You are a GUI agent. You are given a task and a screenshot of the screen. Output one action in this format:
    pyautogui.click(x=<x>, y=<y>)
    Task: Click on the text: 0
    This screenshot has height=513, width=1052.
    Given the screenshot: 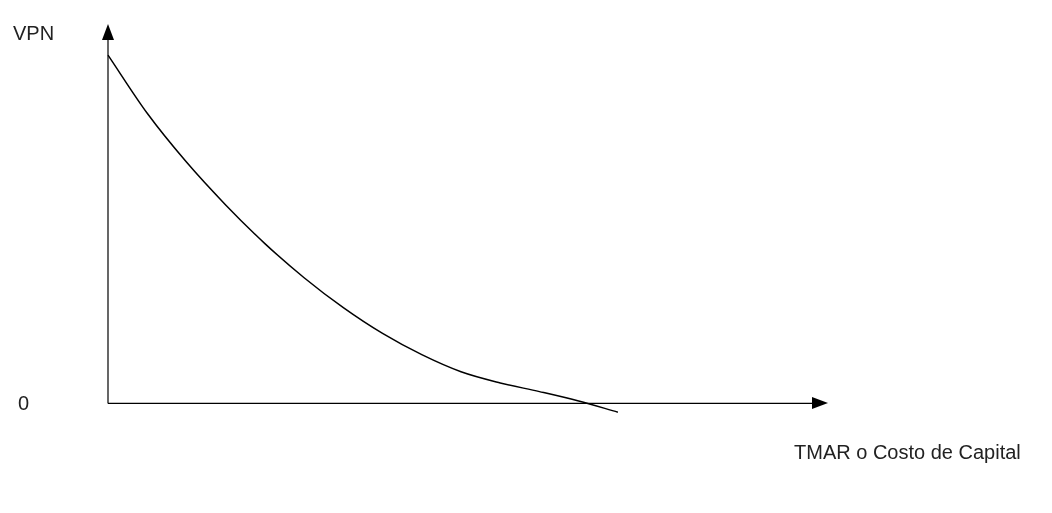 What is the action you would take?
    pyautogui.click(x=24, y=404)
    